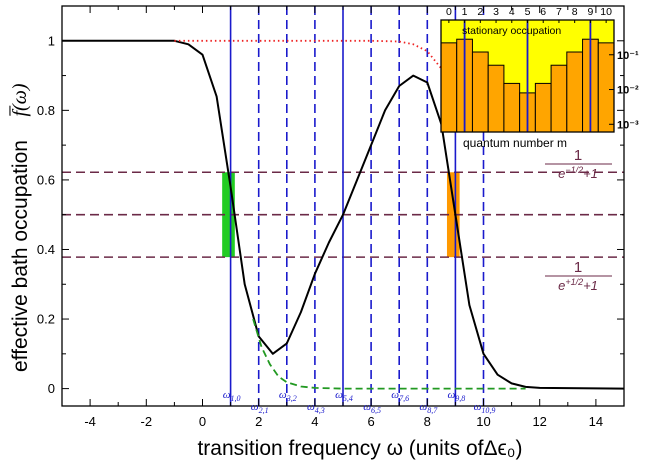  What do you see at coordinates (539, 421) in the screenshot?
I see `x-tick-label: 12` at bounding box center [539, 421].